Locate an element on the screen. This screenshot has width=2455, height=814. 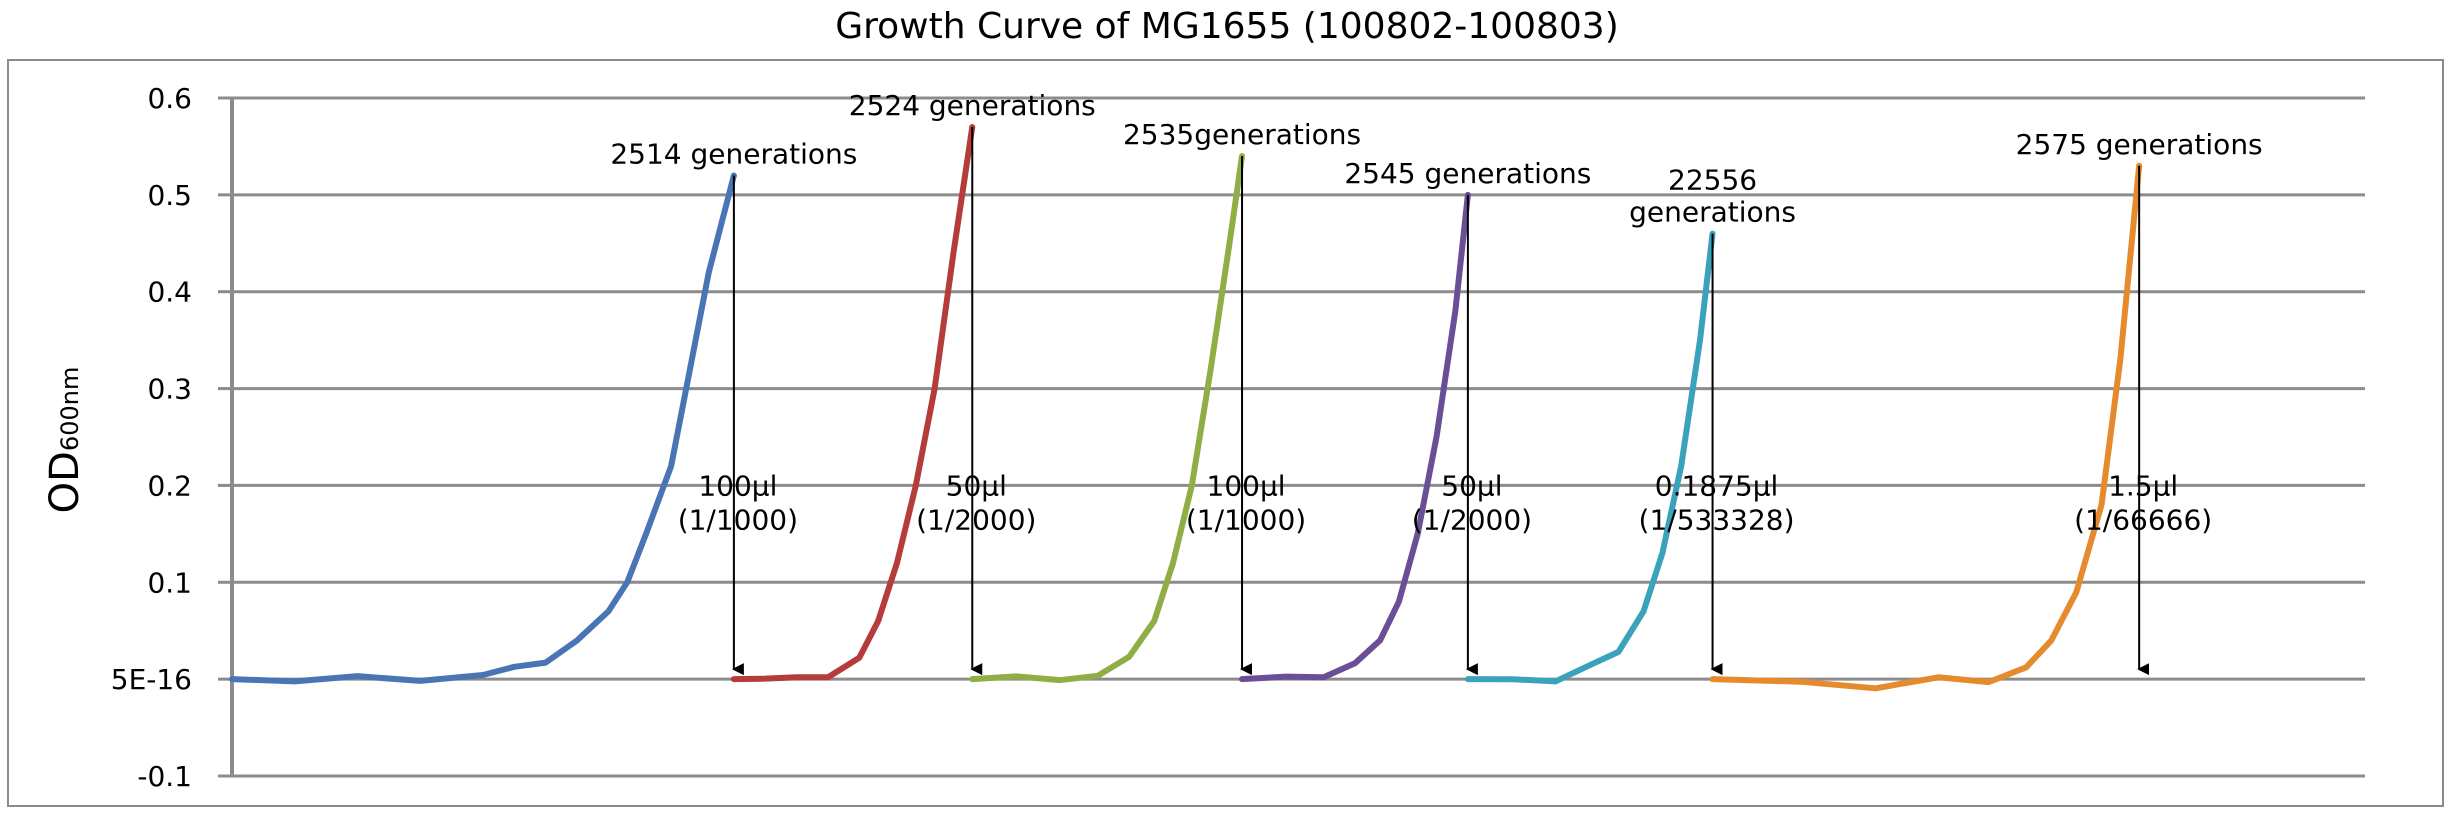
y-tick-label-7: -0.1 is located at coordinates (164, 776).